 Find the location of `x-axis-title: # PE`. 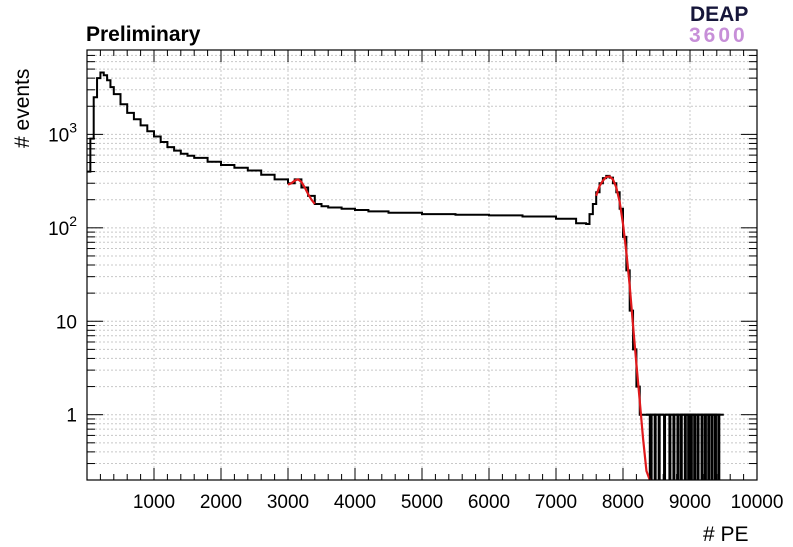

x-axis-title: # PE is located at coordinates (726, 534).